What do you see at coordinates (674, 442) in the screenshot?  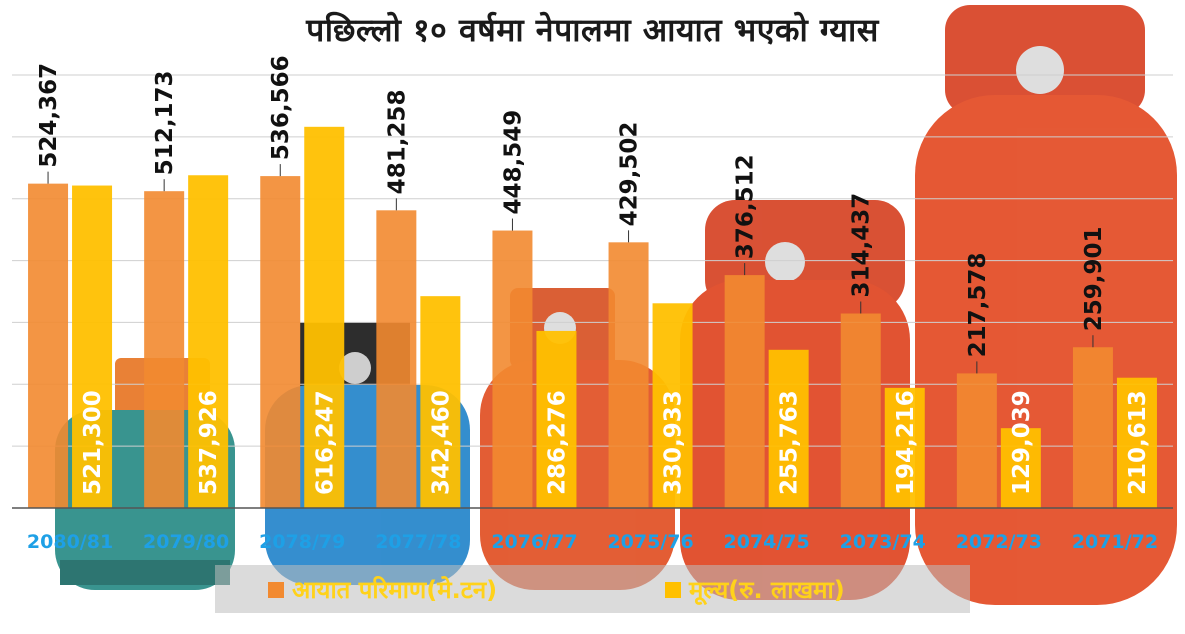 I see `data-label-value: 330,933` at bounding box center [674, 442].